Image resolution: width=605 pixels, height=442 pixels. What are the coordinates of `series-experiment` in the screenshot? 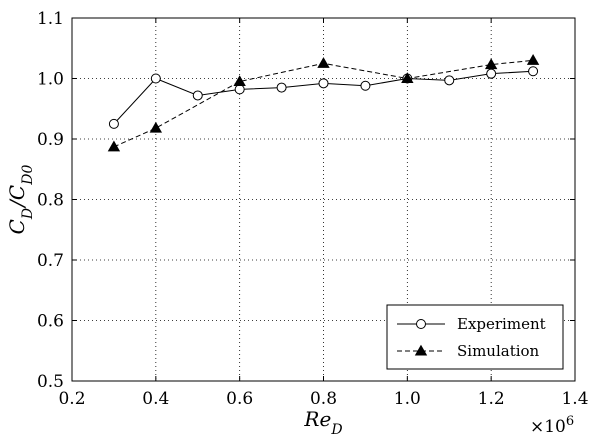 It's located at (323, 97).